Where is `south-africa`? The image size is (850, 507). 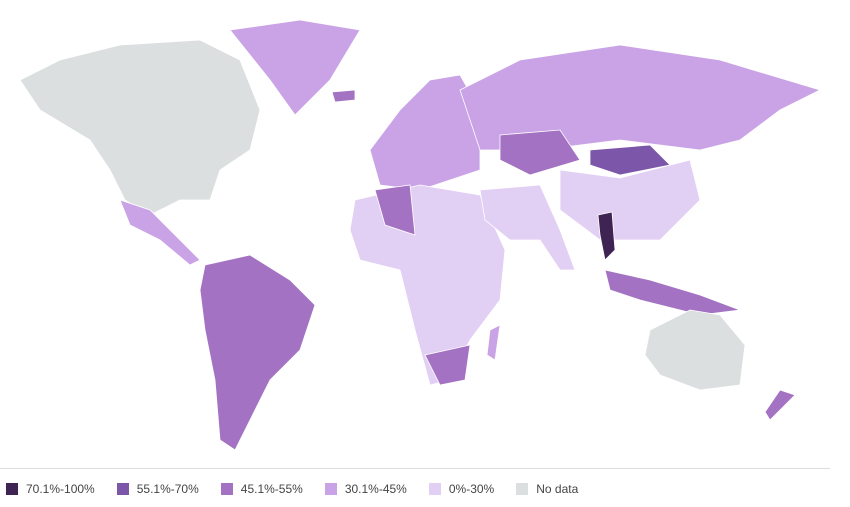
south-africa is located at coordinates (447, 365).